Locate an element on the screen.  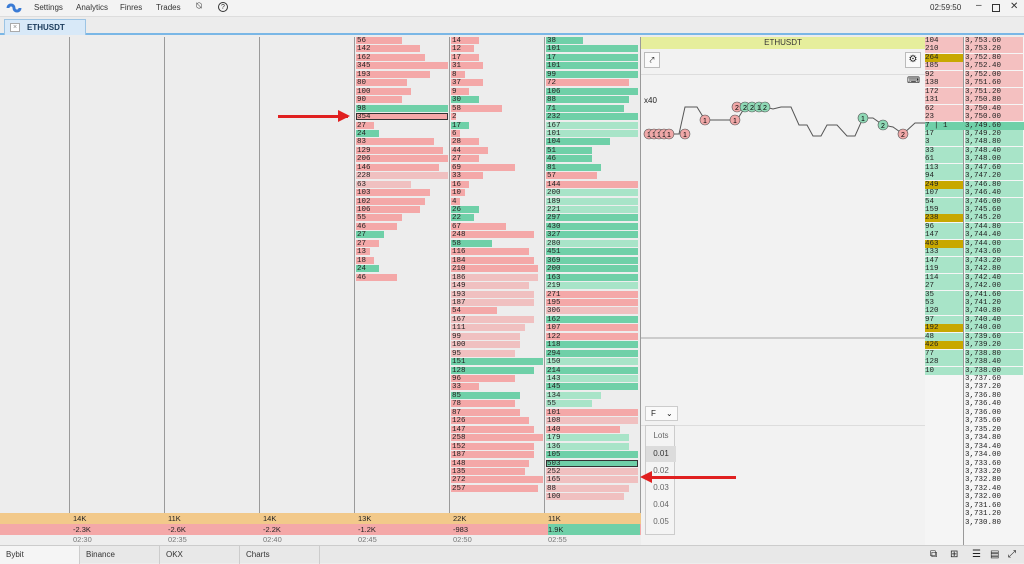
dom-price-cell: 3,753.60 is located at coordinates (994, 41).